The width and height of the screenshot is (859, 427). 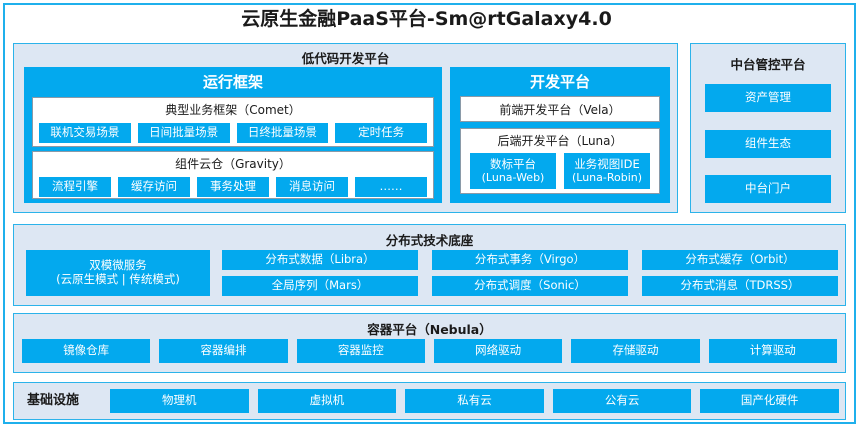 I want to click on chip-distributed-transaction-virgo: 分布式事务（Virgo）, so click(x=530, y=260).